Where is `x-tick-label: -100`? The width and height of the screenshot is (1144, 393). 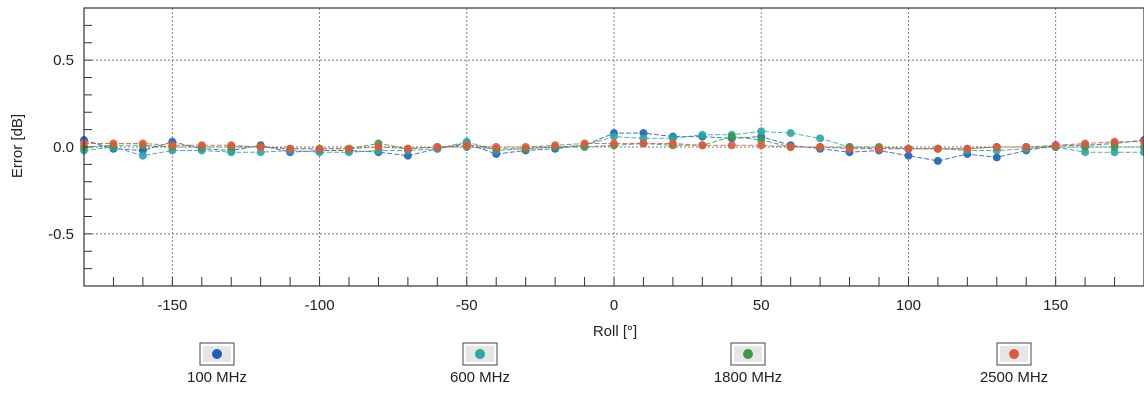 x-tick-label: -100 is located at coordinates (320, 305).